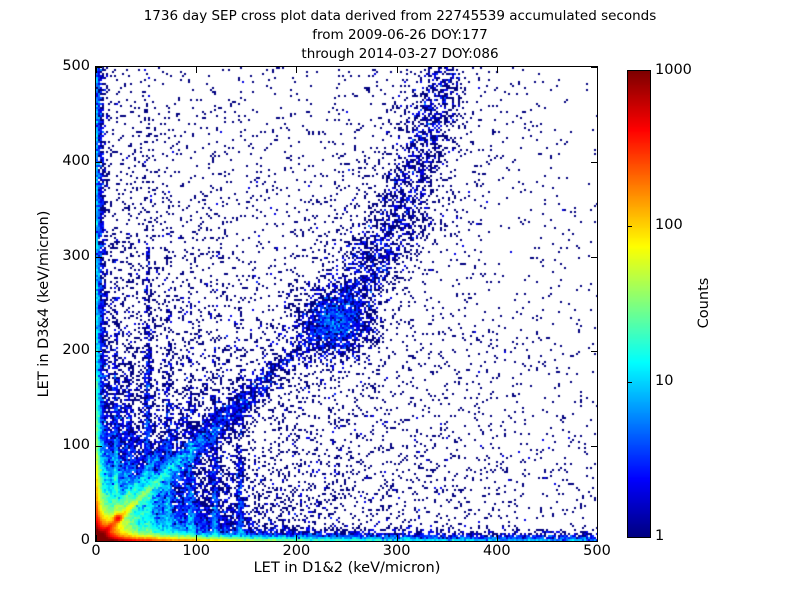 This screenshot has height=600, width=800. I want to click on colorbar-tick-label: 1000, so click(673, 70).